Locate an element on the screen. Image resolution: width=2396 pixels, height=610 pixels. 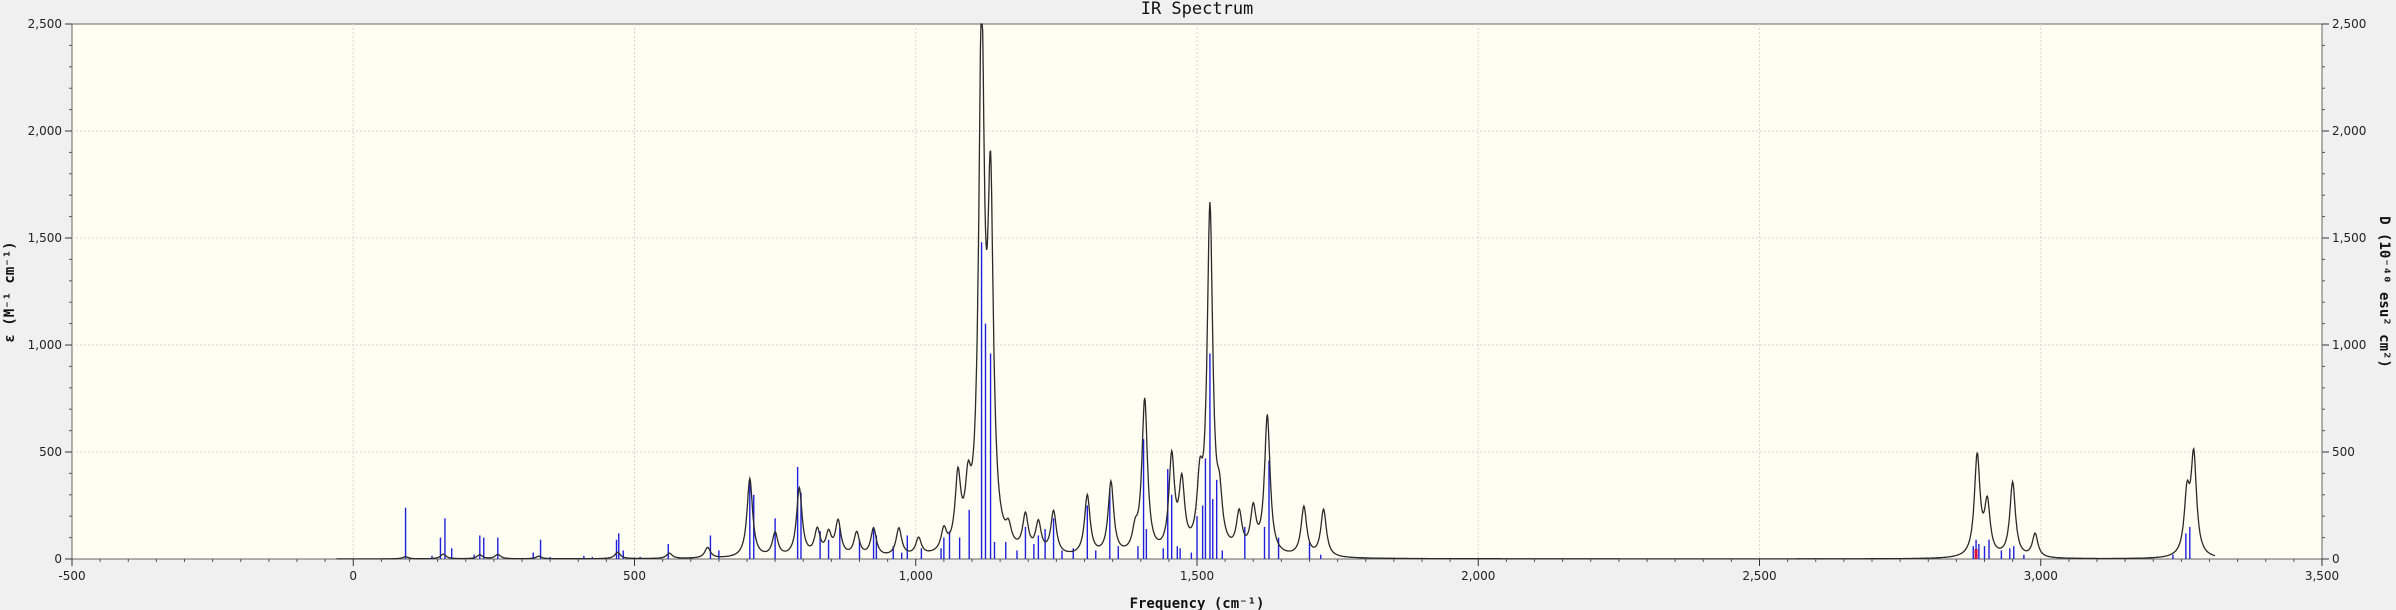
y-axis-left-title: ε (M⁻¹ cm⁻¹) is located at coordinates (10, 291).